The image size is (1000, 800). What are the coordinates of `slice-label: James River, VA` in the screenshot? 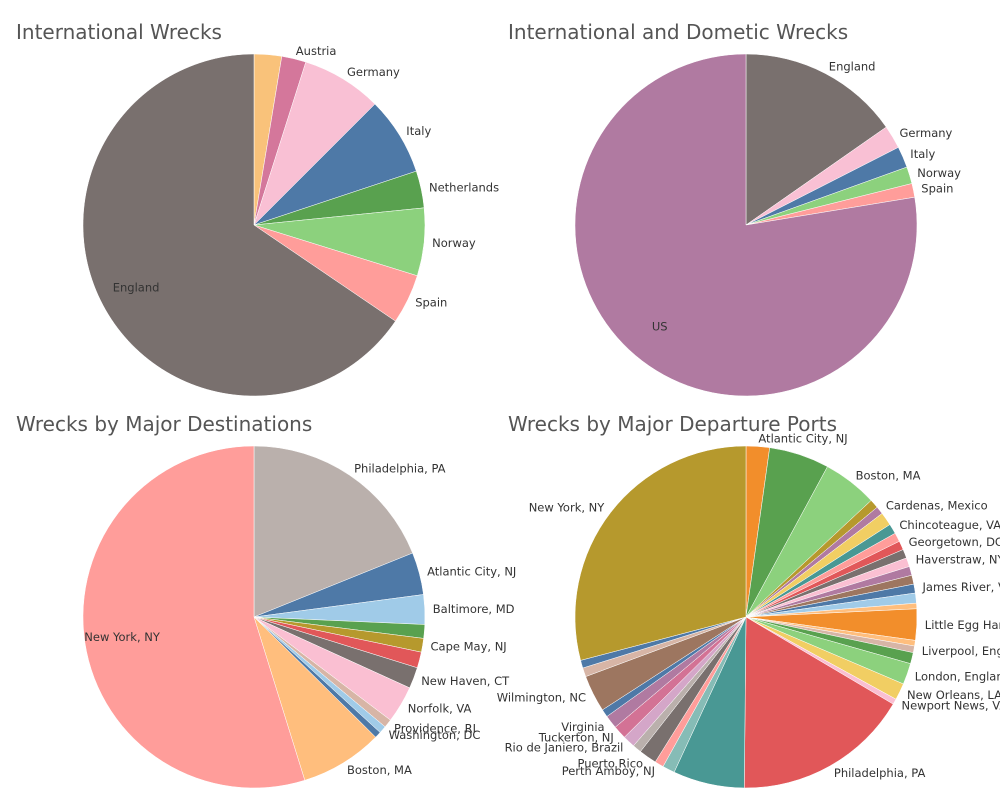 It's located at (961, 587).